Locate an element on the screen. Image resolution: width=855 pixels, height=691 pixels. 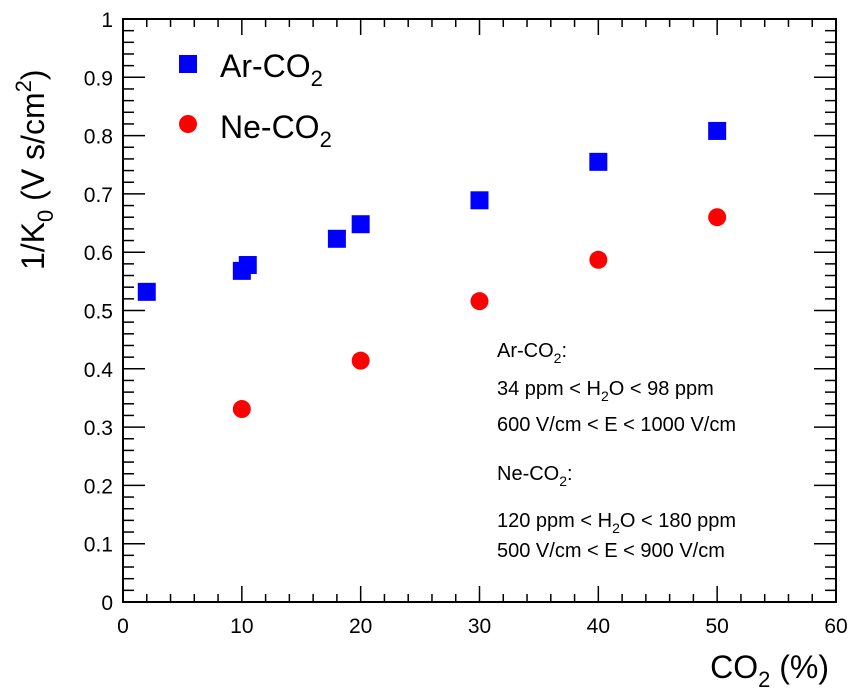
annotation-ar-line2: 600 V/cm < E < 1000 V/cm is located at coordinates (616, 425).